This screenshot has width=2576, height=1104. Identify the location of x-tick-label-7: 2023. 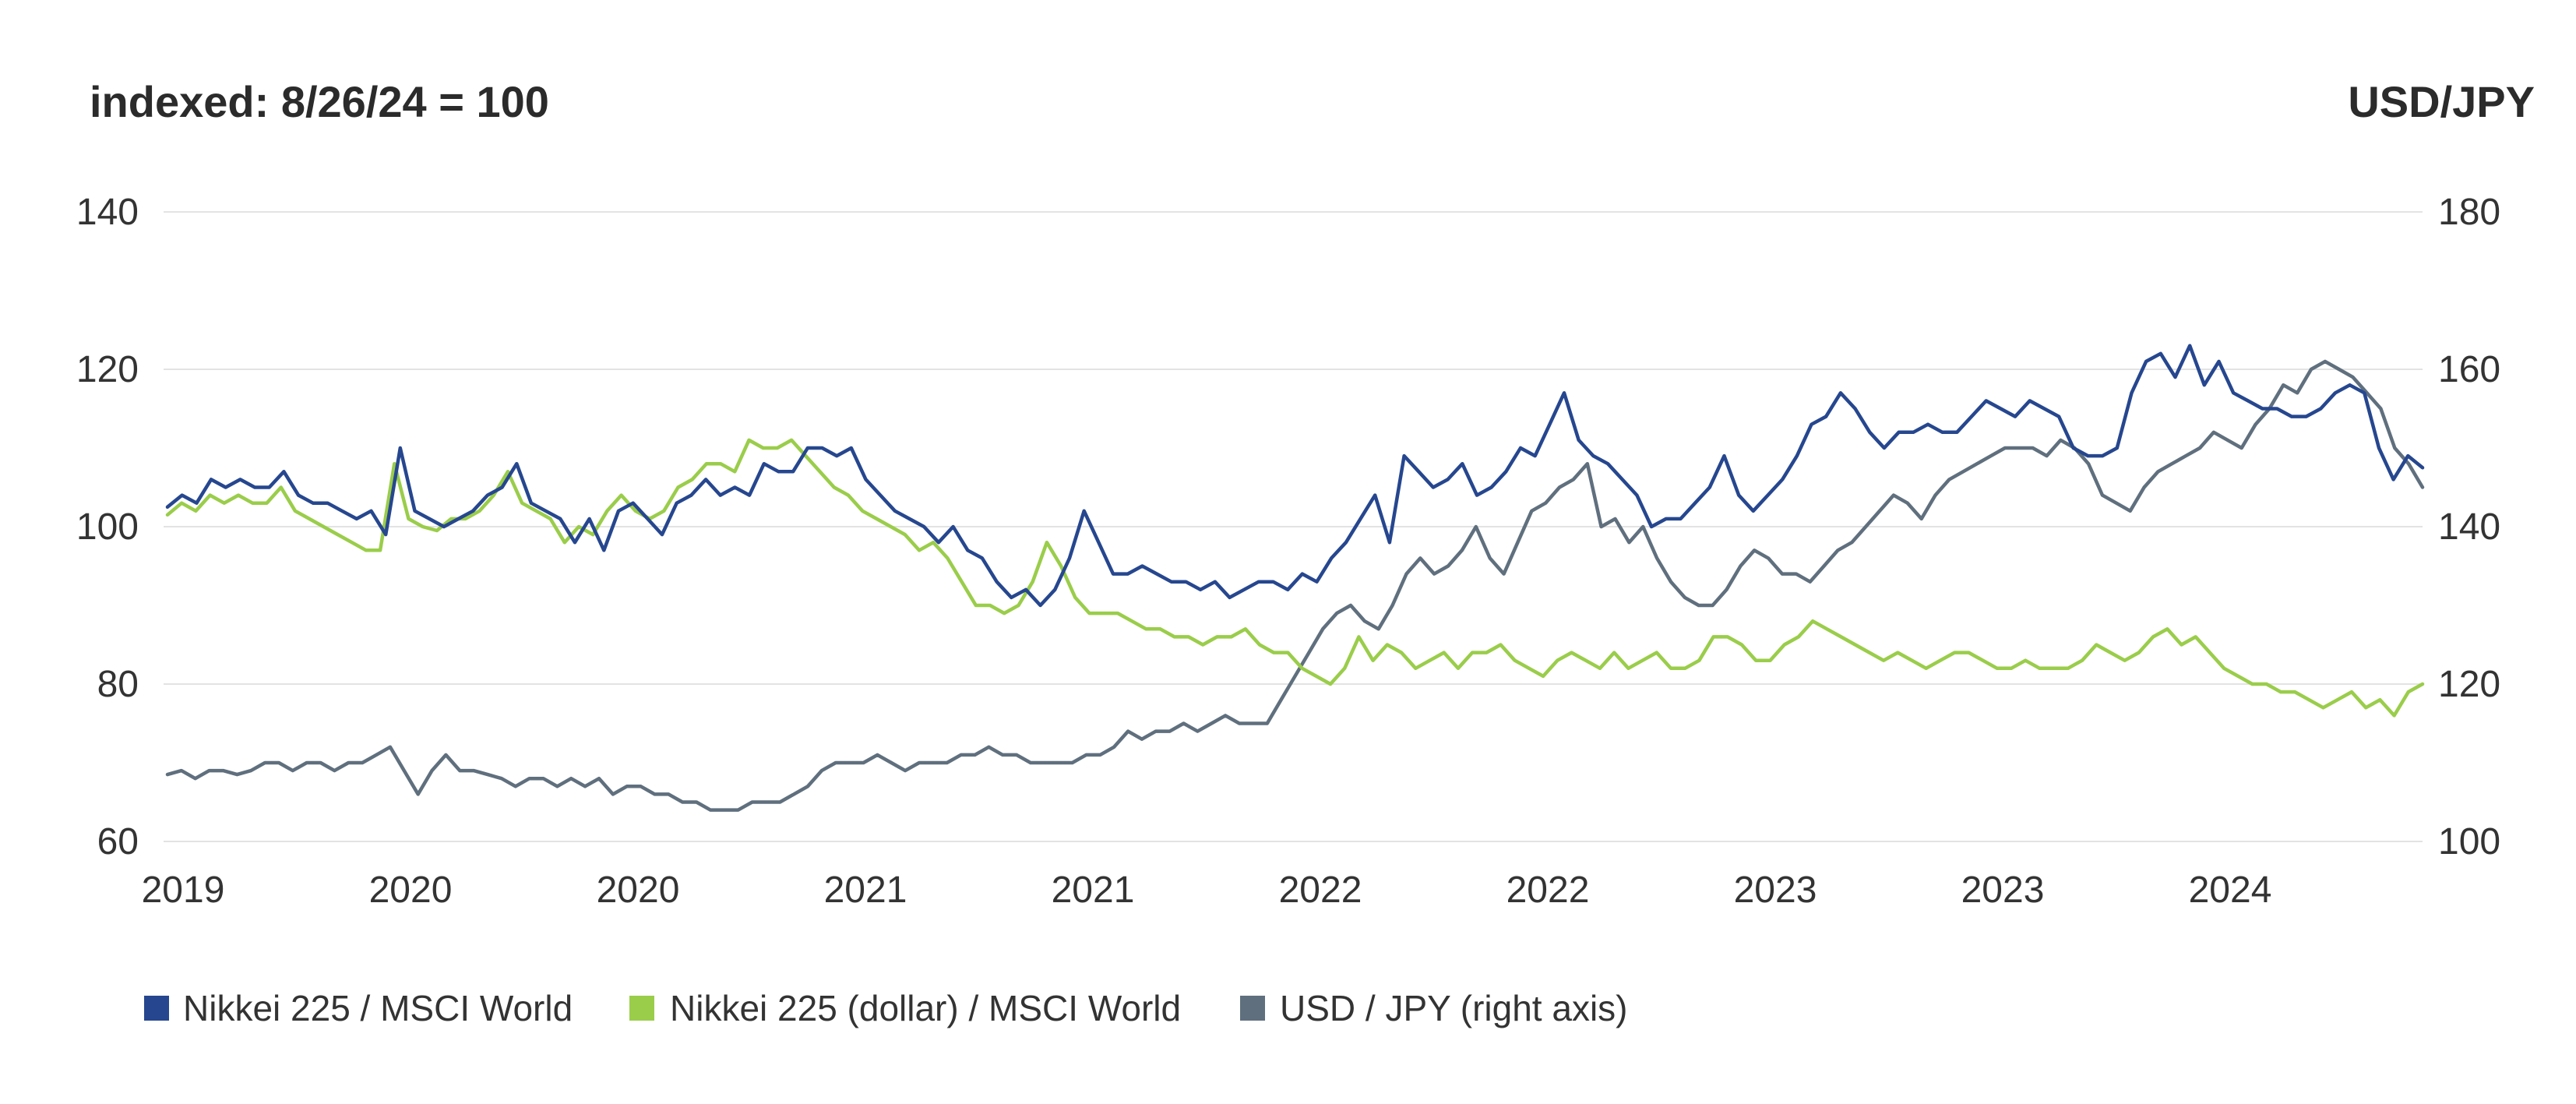
(1775, 890).